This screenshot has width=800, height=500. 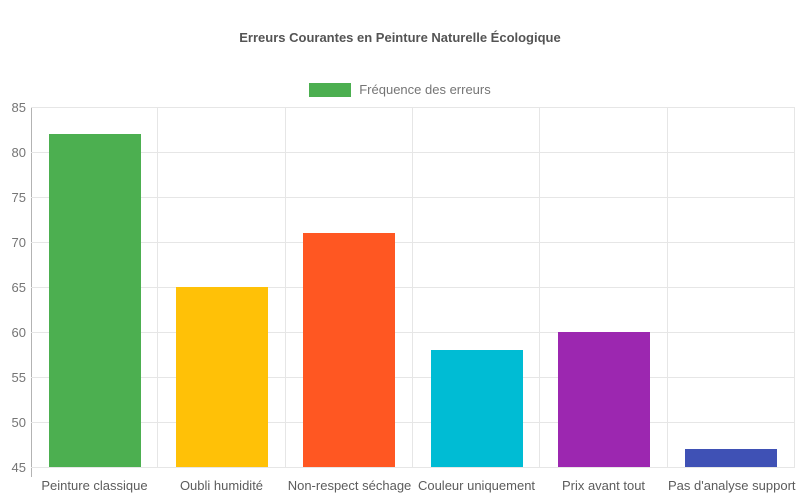 I want to click on y-tick-label-45: 45, so click(x=18, y=467).